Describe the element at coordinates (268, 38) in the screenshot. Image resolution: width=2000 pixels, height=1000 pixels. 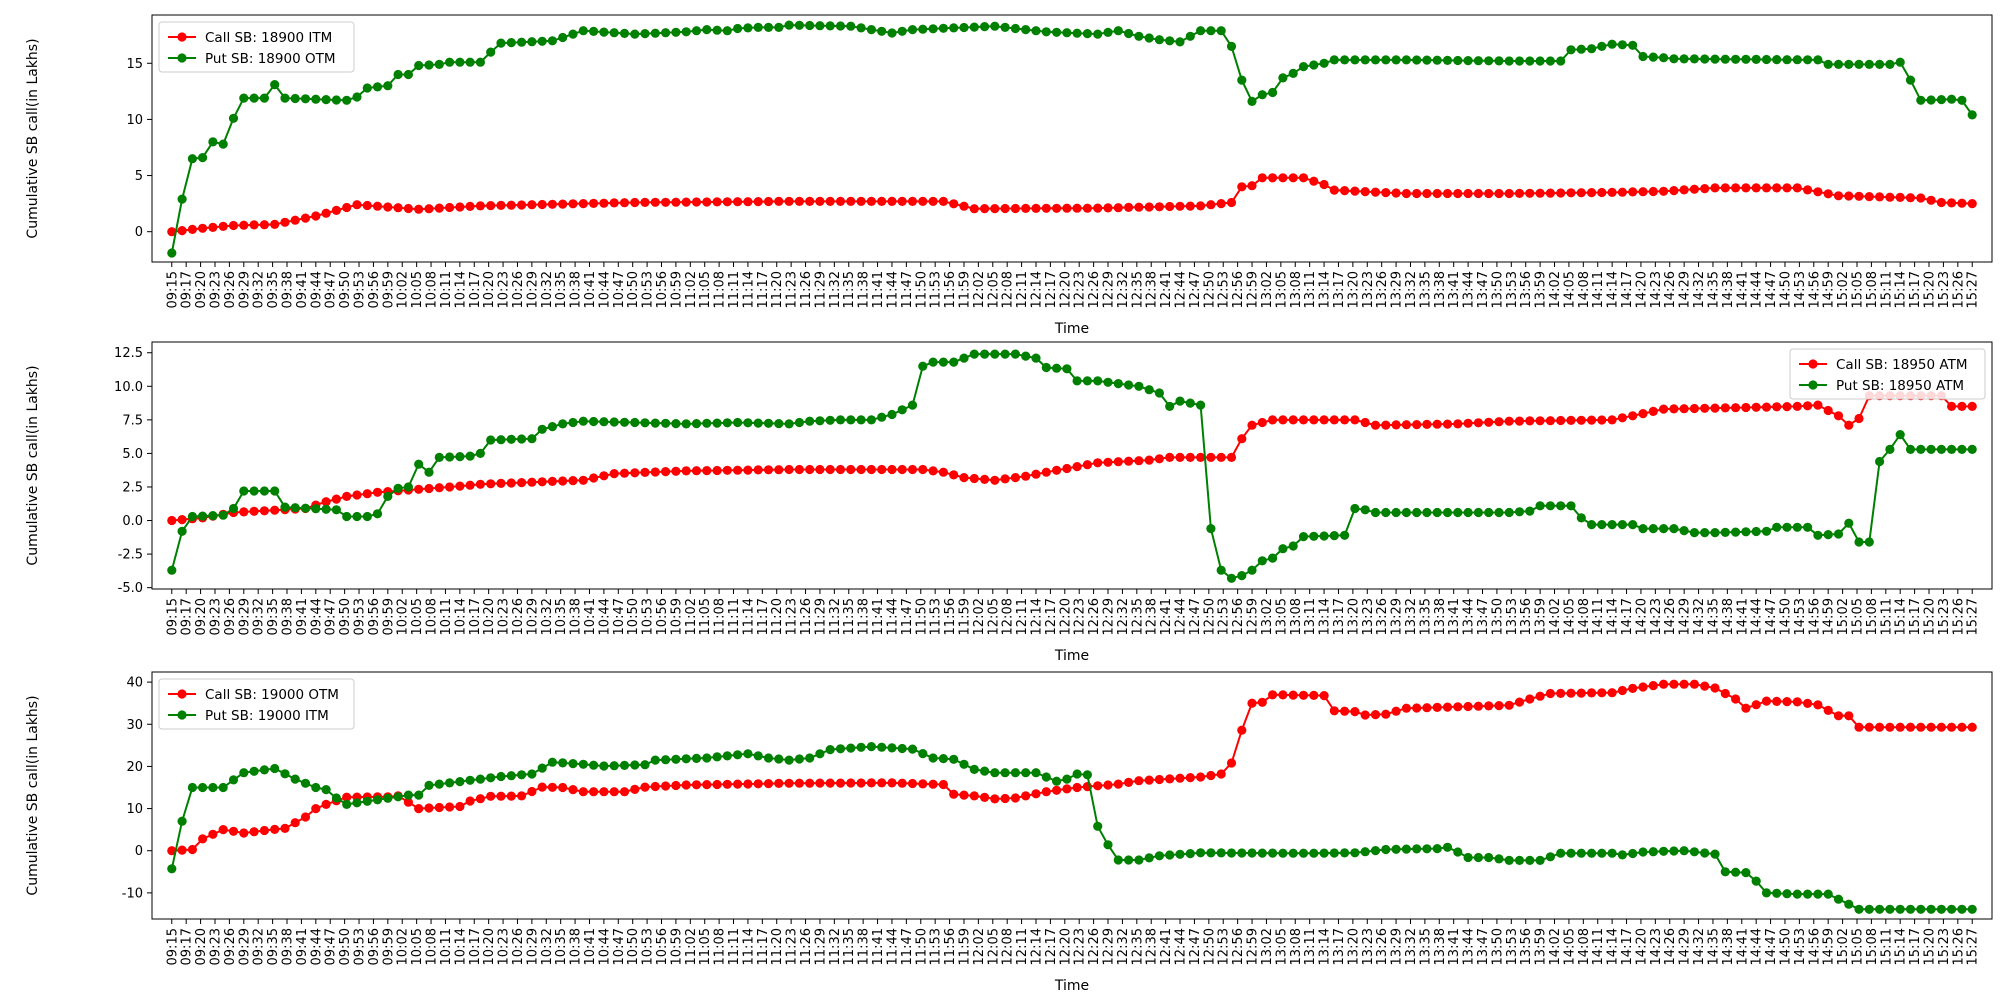
I see `legend-entry: Call SB: 18900 ITM` at that location.